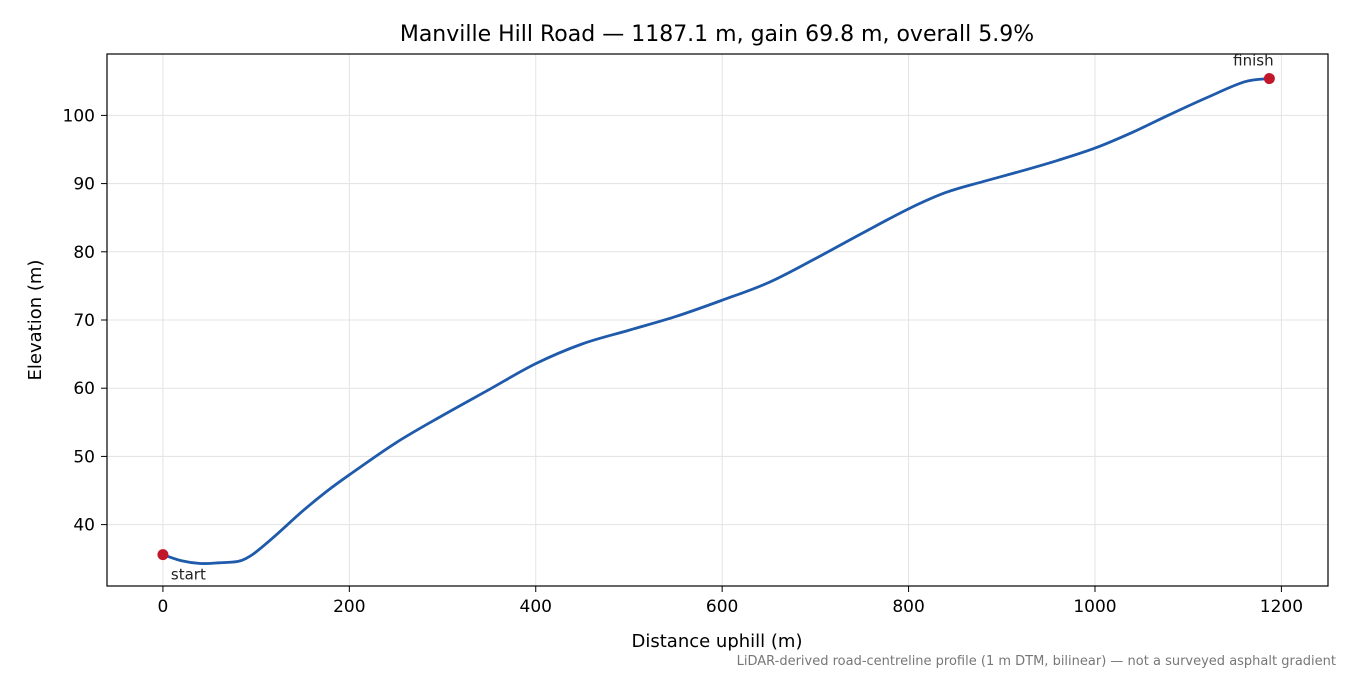 The image size is (1350, 675). Describe the element at coordinates (1269, 79) in the screenshot. I see `finish-marker` at that location.